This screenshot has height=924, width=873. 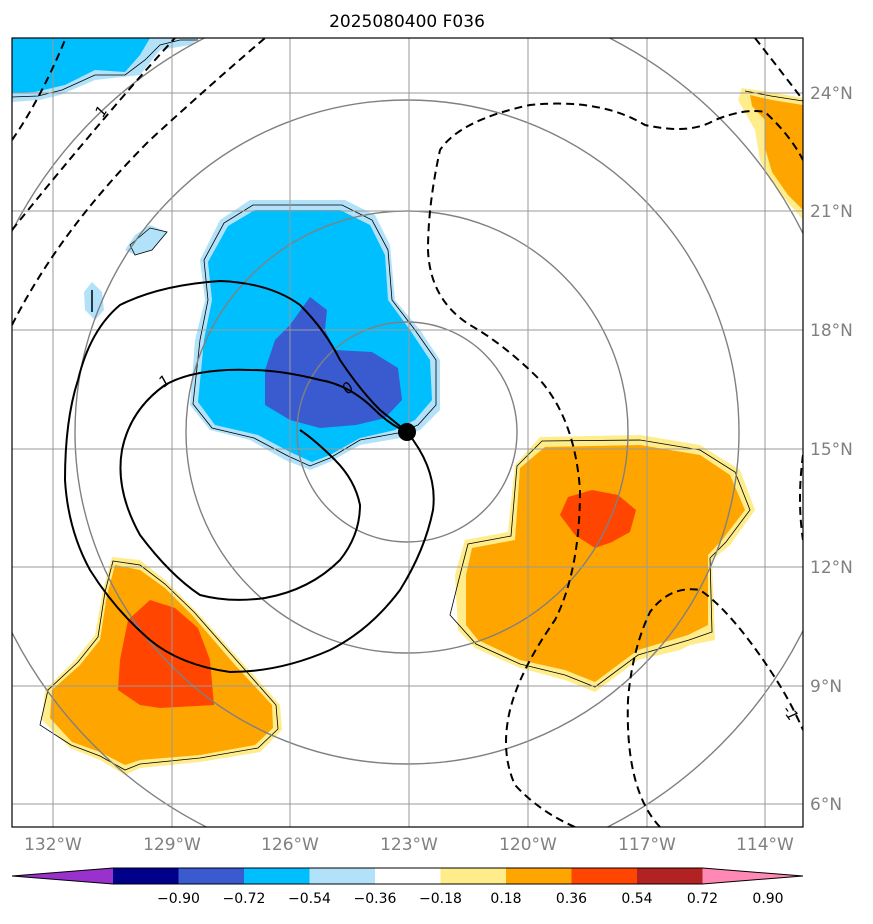 What do you see at coordinates (831, 568) in the screenshot?
I see `lat-label-12: 12°N` at bounding box center [831, 568].